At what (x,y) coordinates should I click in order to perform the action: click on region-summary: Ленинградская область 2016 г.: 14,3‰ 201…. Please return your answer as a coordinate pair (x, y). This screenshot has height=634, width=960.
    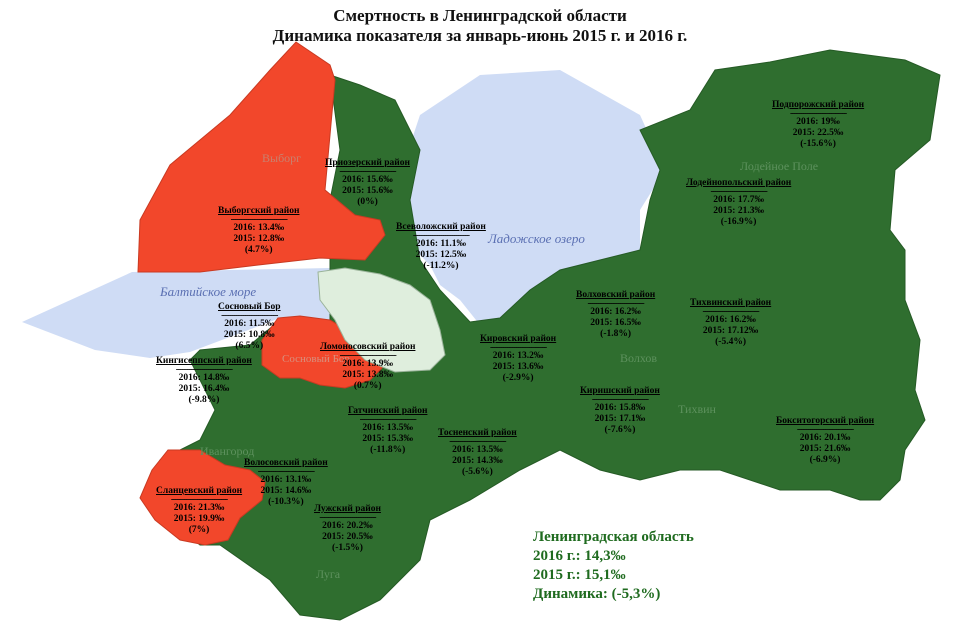
    Looking at the image, I should click on (613, 566).